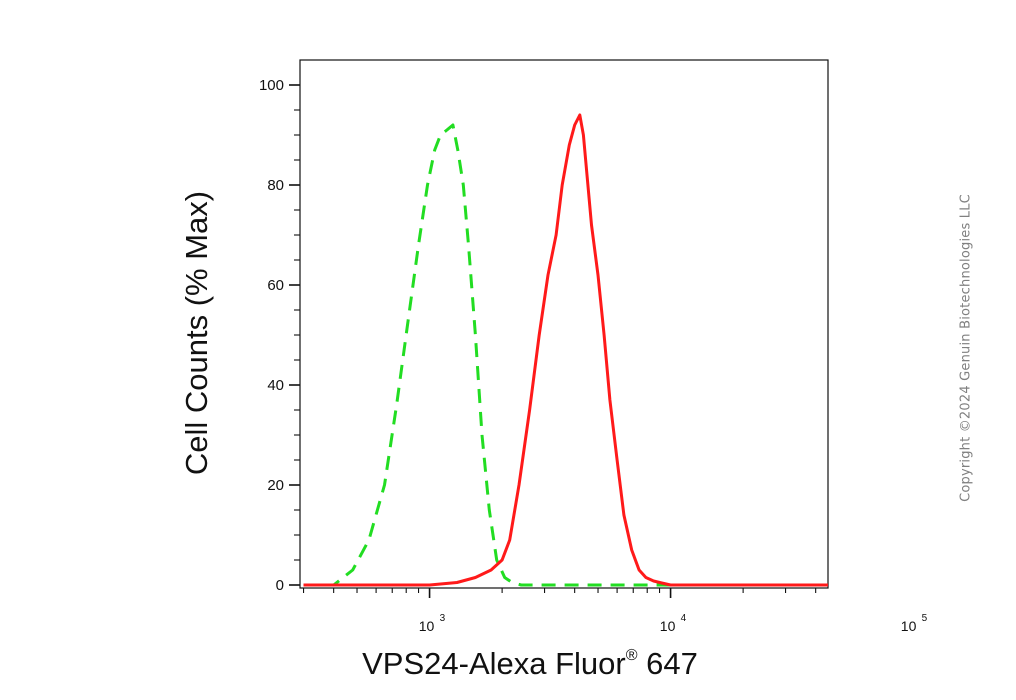 The image size is (1016, 700). I want to click on y-tick-label: 0, so click(280, 585).